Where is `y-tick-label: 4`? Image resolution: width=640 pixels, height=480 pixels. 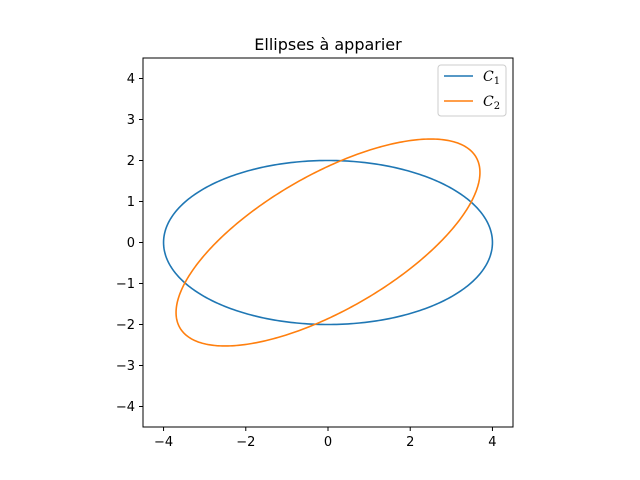 y-tick-label: 4 is located at coordinates (131, 79).